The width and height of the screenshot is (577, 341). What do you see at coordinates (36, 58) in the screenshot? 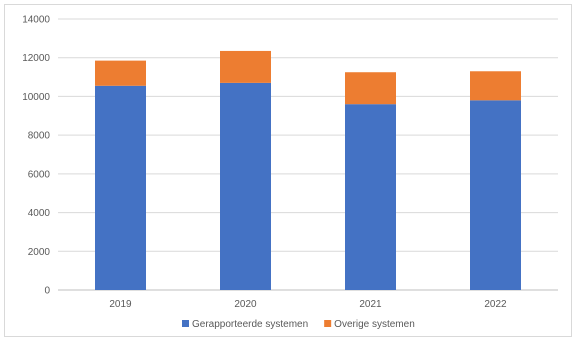
I see `y-tick-label: 12000` at bounding box center [36, 58].